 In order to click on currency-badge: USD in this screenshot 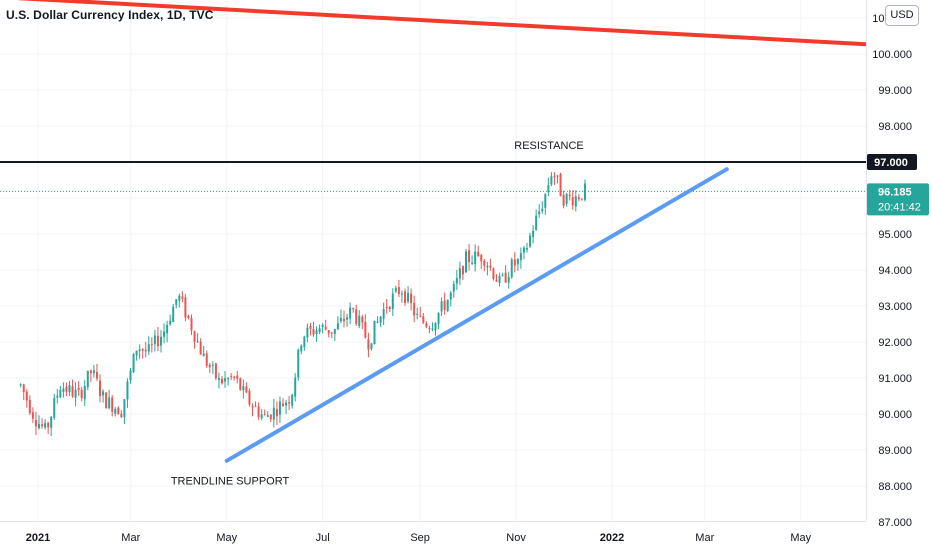, I will do `click(902, 15)`.